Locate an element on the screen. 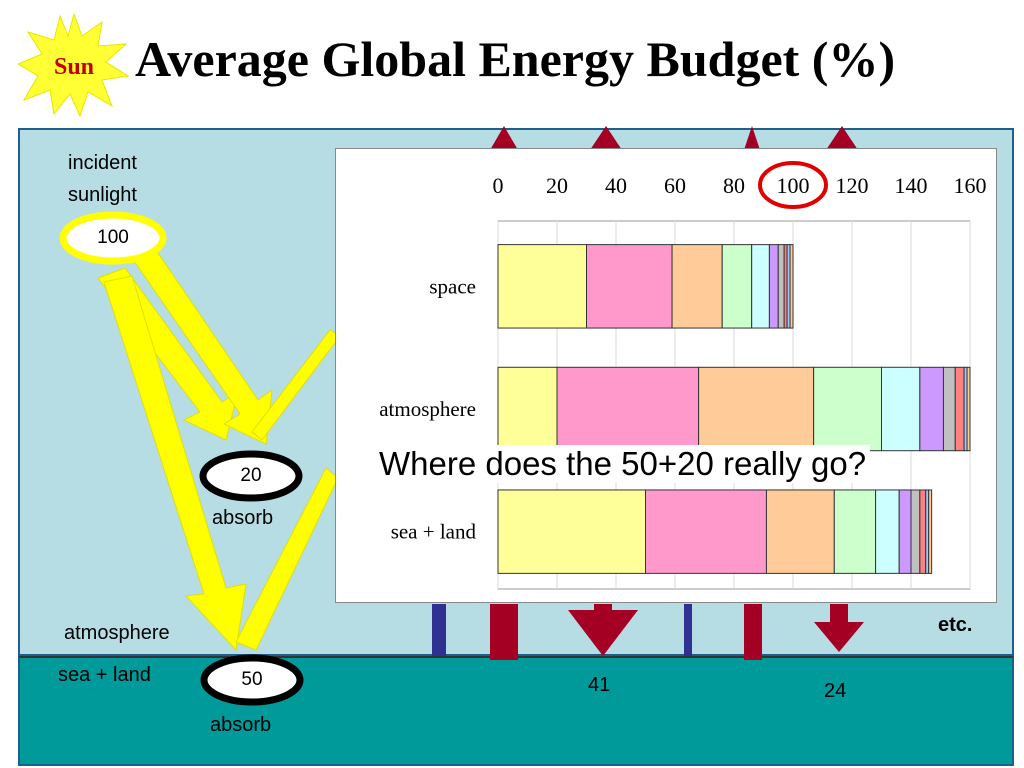 The width and height of the screenshot is (1024, 768). x-tick-label: 60 is located at coordinates (675, 185).